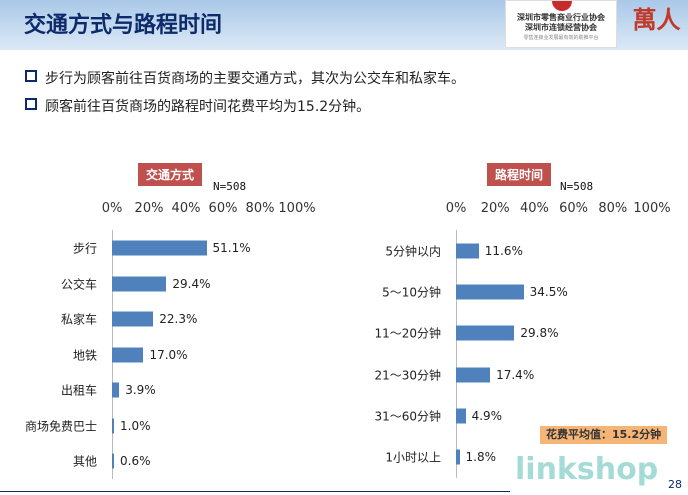 The width and height of the screenshot is (688, 495). I want to click on category-label: 公交车, so click(78, 284).